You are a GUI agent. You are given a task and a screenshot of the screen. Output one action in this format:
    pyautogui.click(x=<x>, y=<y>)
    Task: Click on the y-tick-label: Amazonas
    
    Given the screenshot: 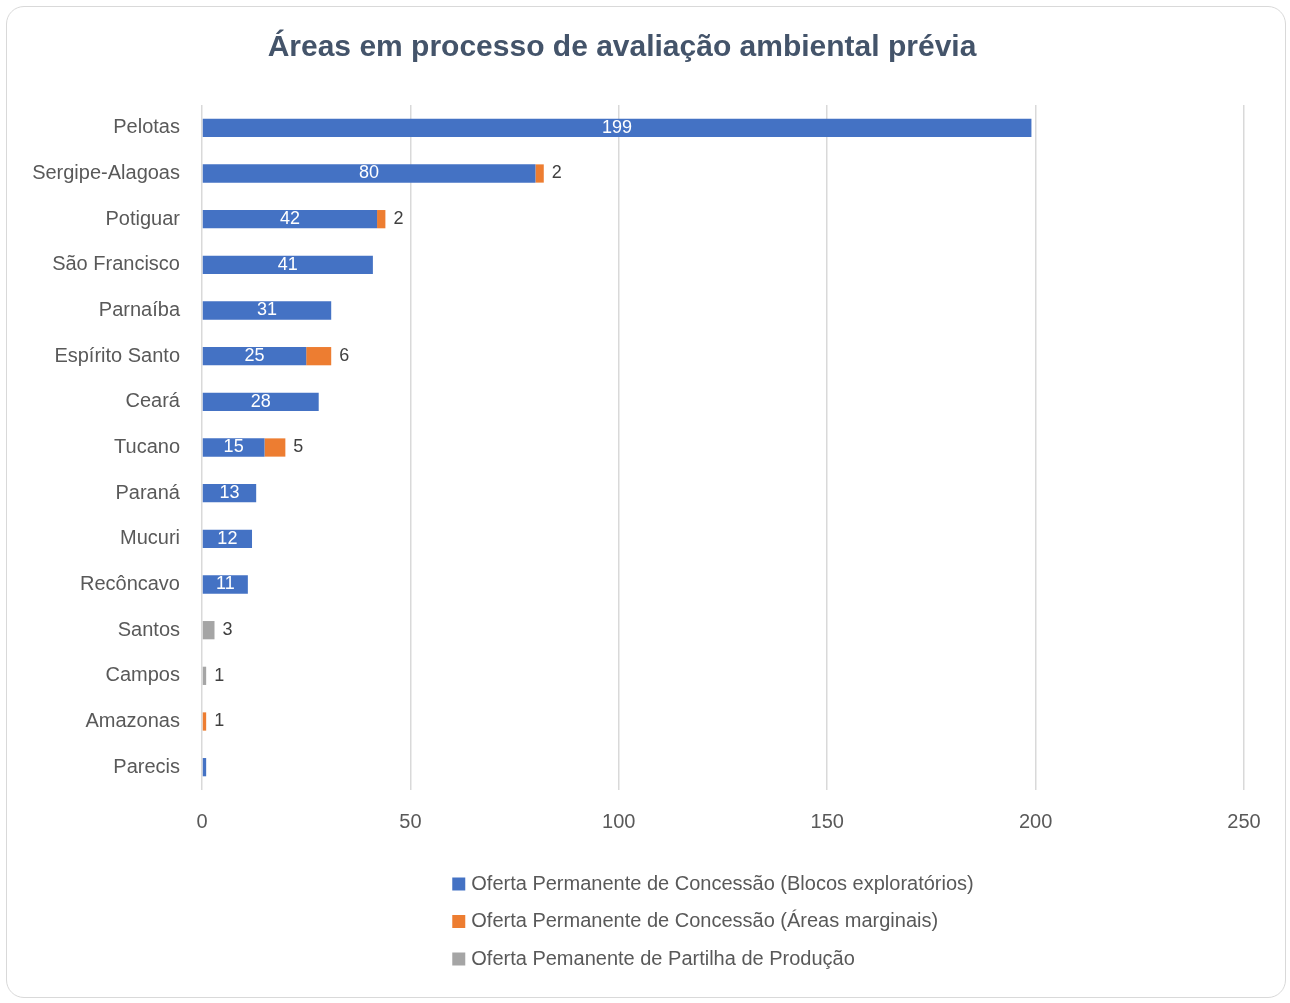 What is the action you would take?
    pyautogui.click(x=132, y=720)
    